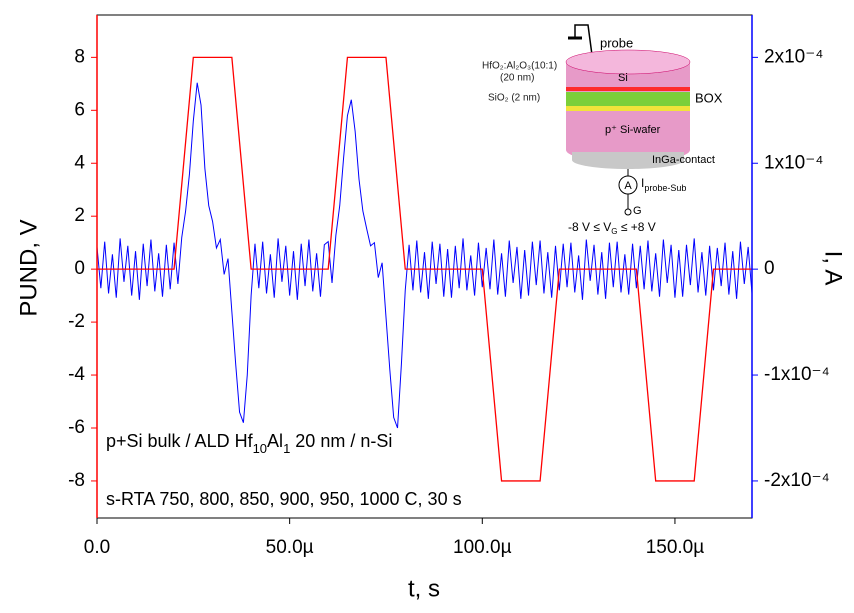 Image resolution: width=854 pixels, height=613 pixels. I want to click on y-tick-label: -4, so click(76, 374).